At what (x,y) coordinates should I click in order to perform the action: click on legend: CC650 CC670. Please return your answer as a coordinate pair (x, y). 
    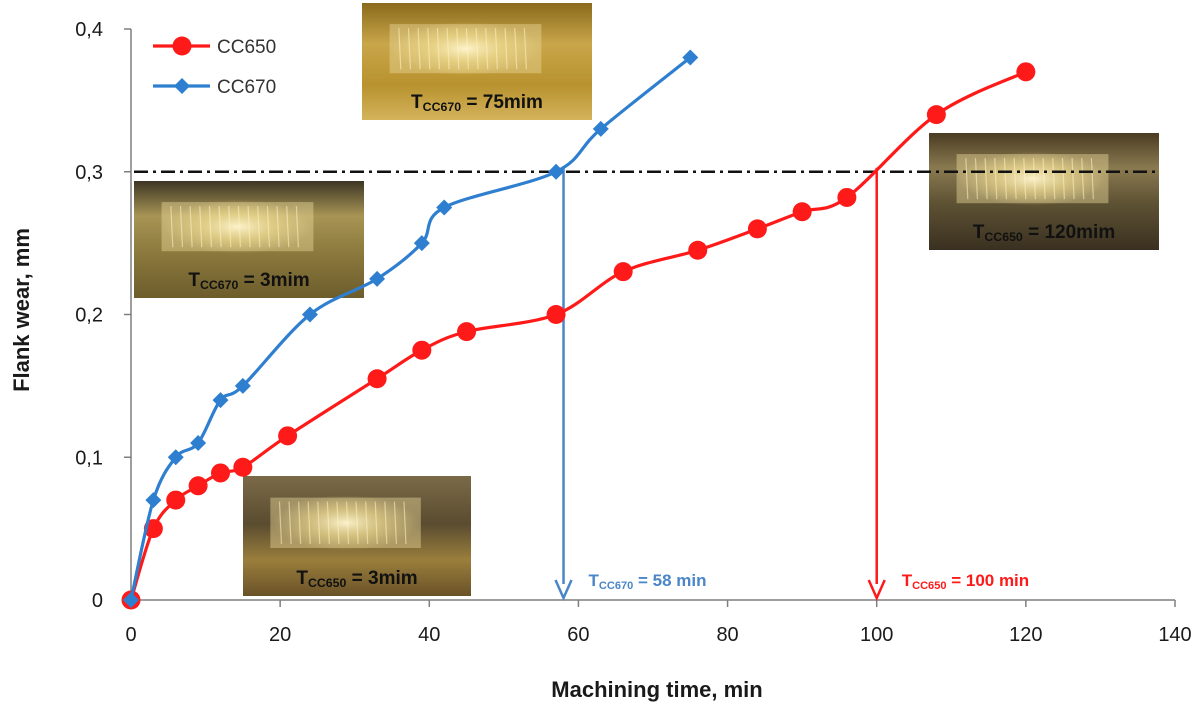
    Looking at the image, I should click on (214, 67).